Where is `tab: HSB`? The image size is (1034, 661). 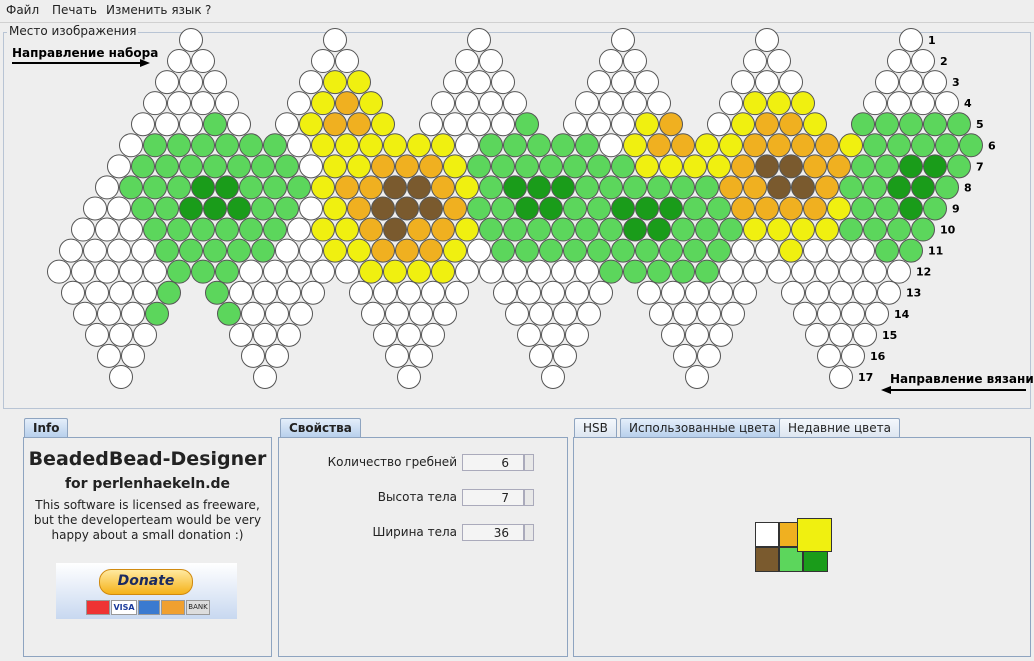
tab: HSB is located at coordinates (595, 427).